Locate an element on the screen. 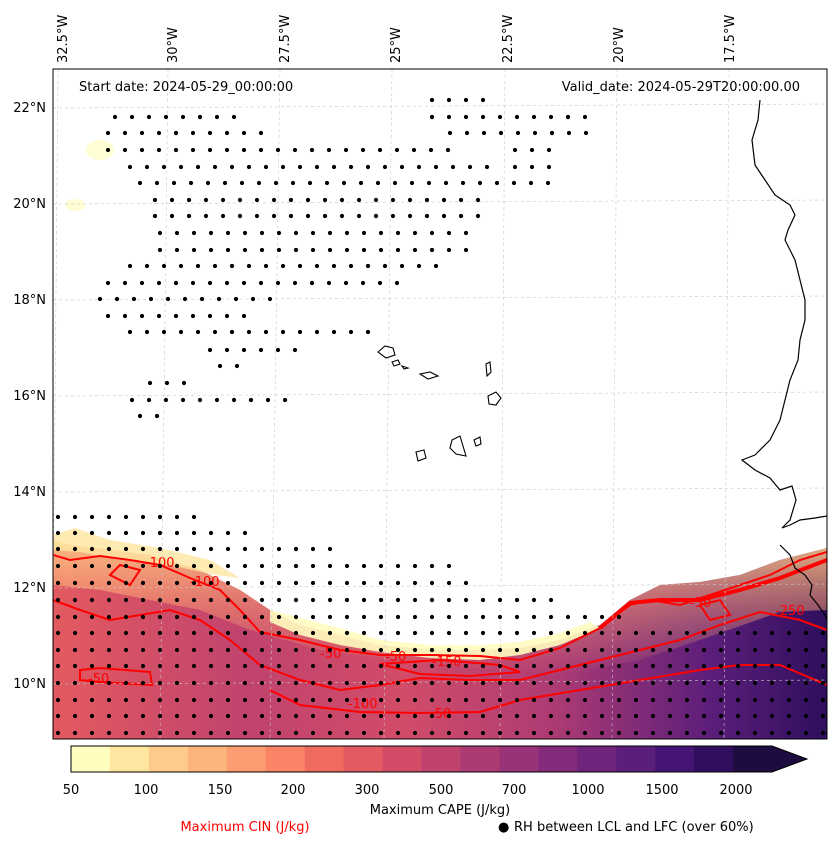  africa-coastline is located at coordinates (783, 314).